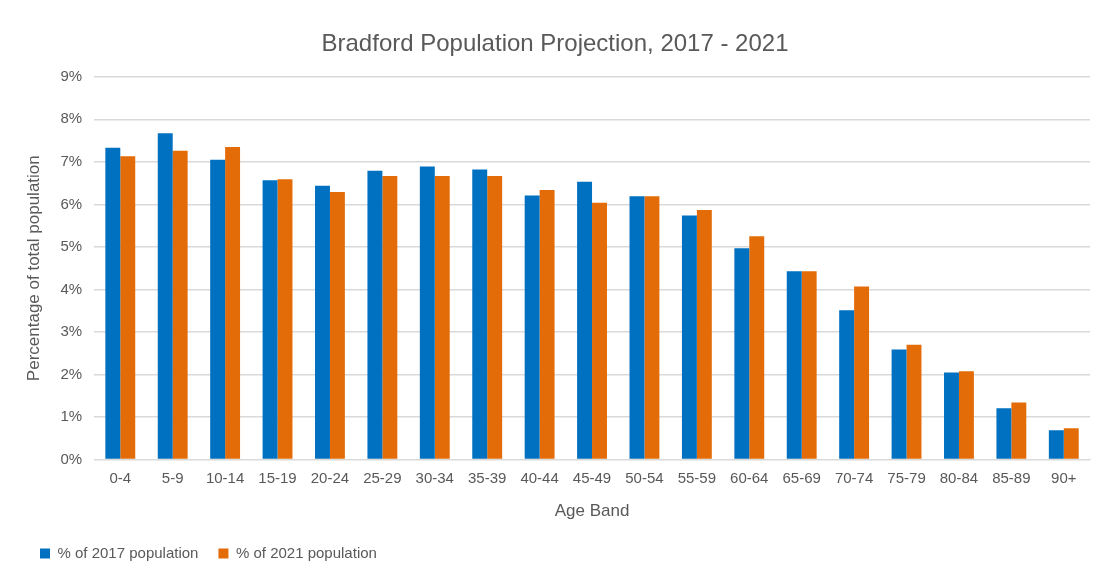 This screenshot has width=1108, height=573. What do you see at coordinates (330, 477) in the screenshot?
I see `x-tick-label: 20-24` at bounding box center [330, 477].